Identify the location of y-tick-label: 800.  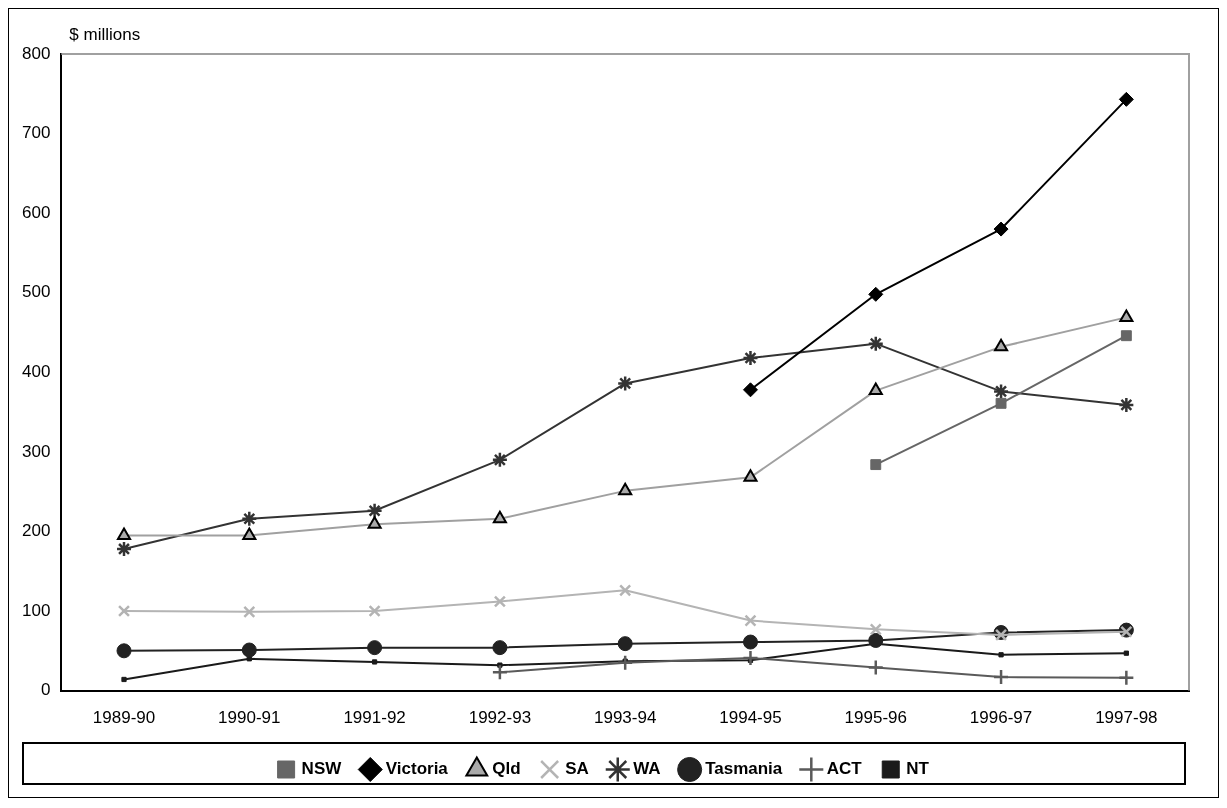
(36, 53).